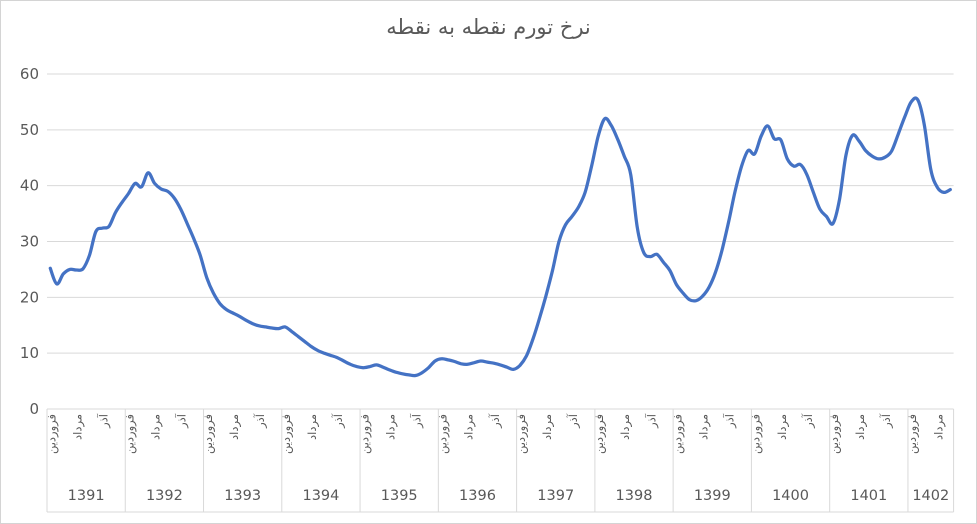 This screenshot has width=977, height=524. Describe the element at coordinates (29, 297) in the screenshot. I see `y-axis-label: 20` at that location.